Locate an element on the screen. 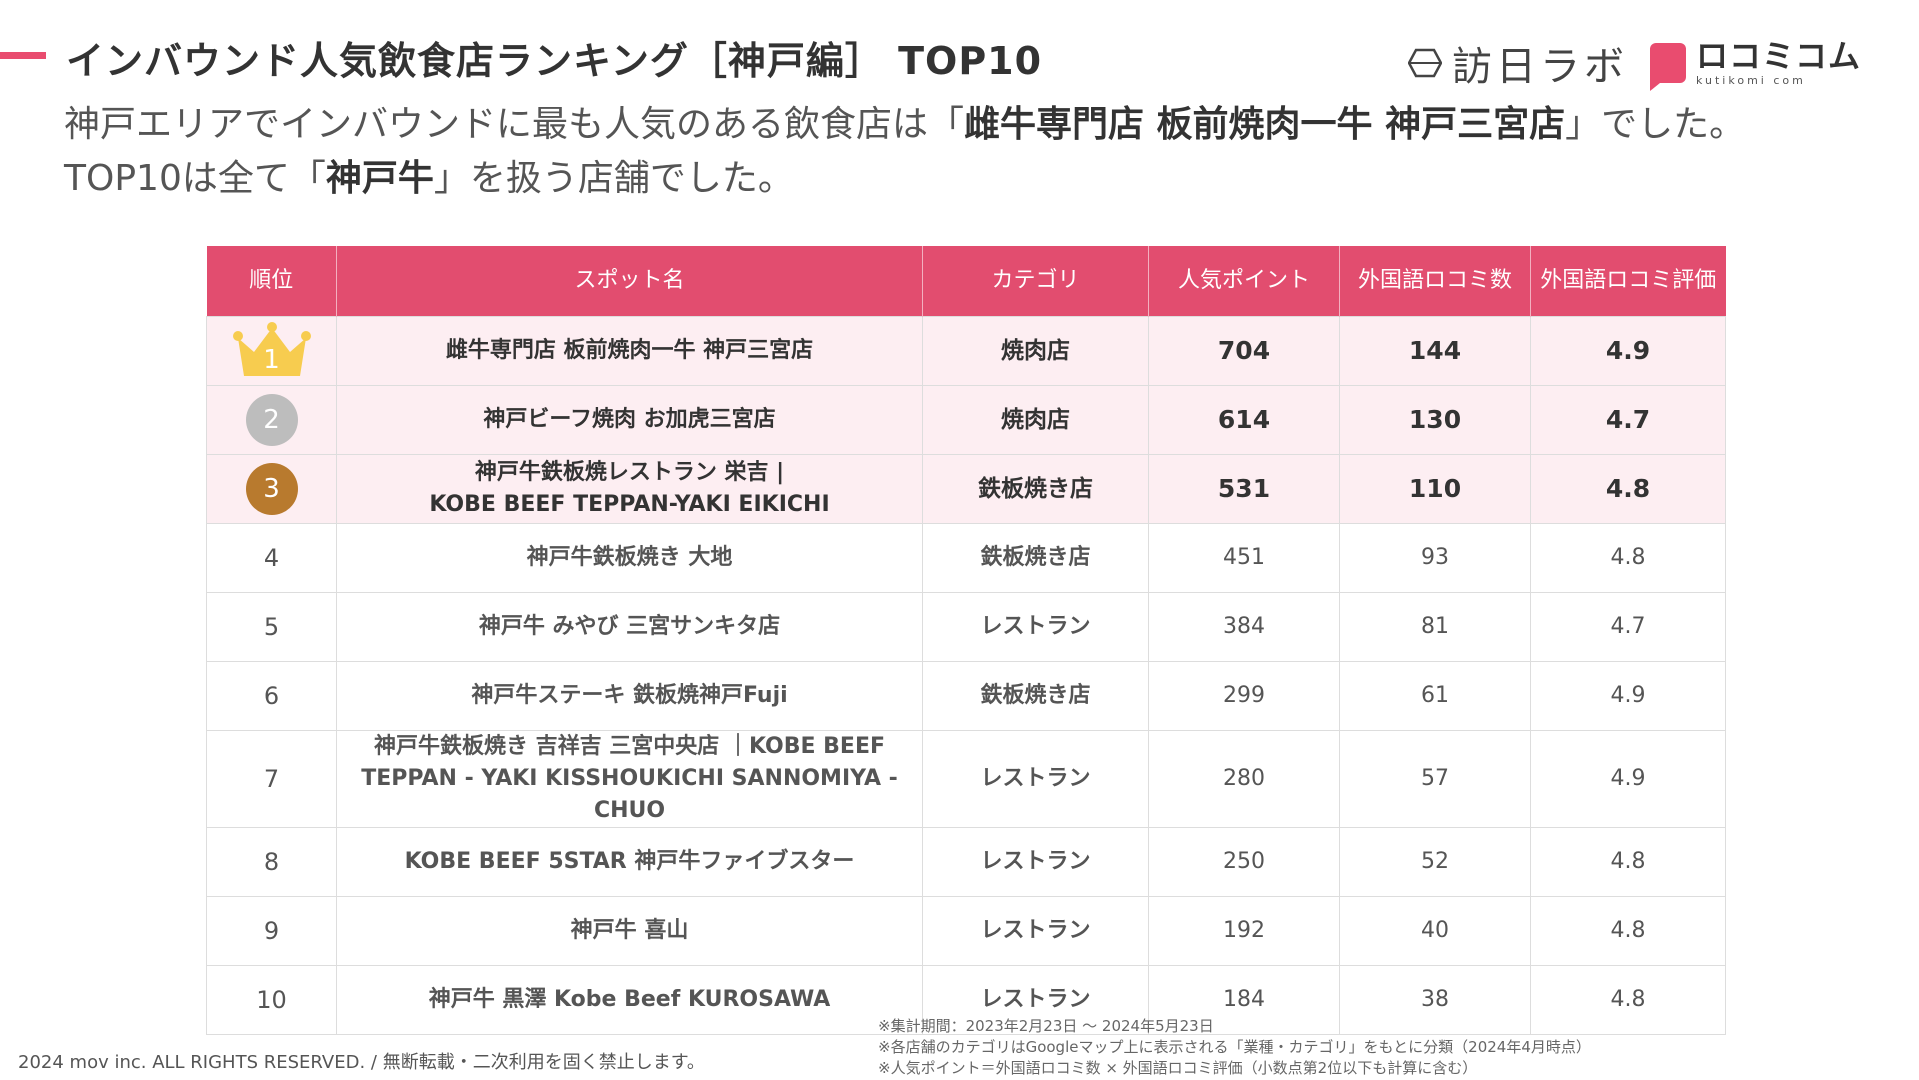 The width and height of the screenshot is (1919, 1080). table-row: 6 神戸牛ステーキ 鉄板焼神戸Fuji 鉄板焼き店 299 61 4.9 is located at coordinates (966, 696).